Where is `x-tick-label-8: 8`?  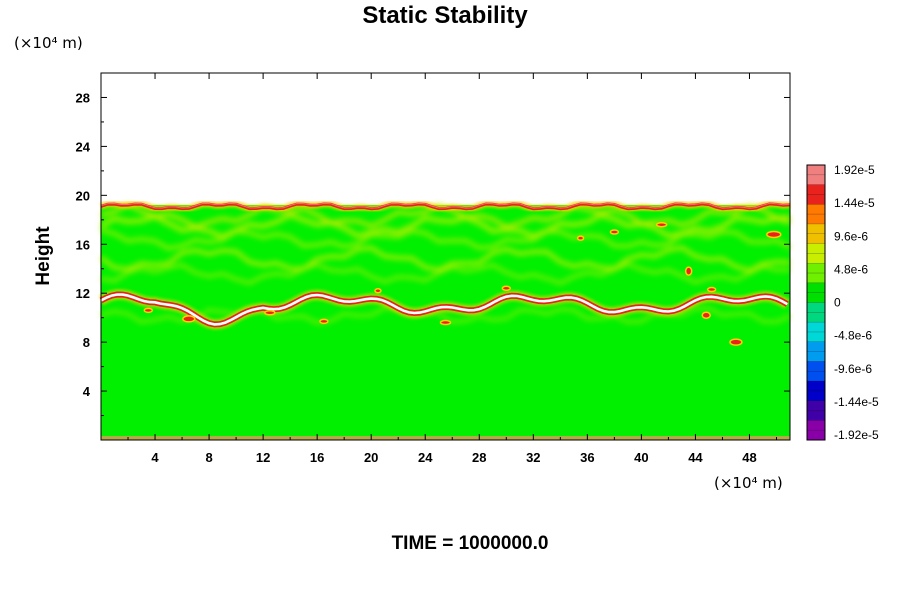 x-tick-label-8: 8 is located at coordinates (208, 457).